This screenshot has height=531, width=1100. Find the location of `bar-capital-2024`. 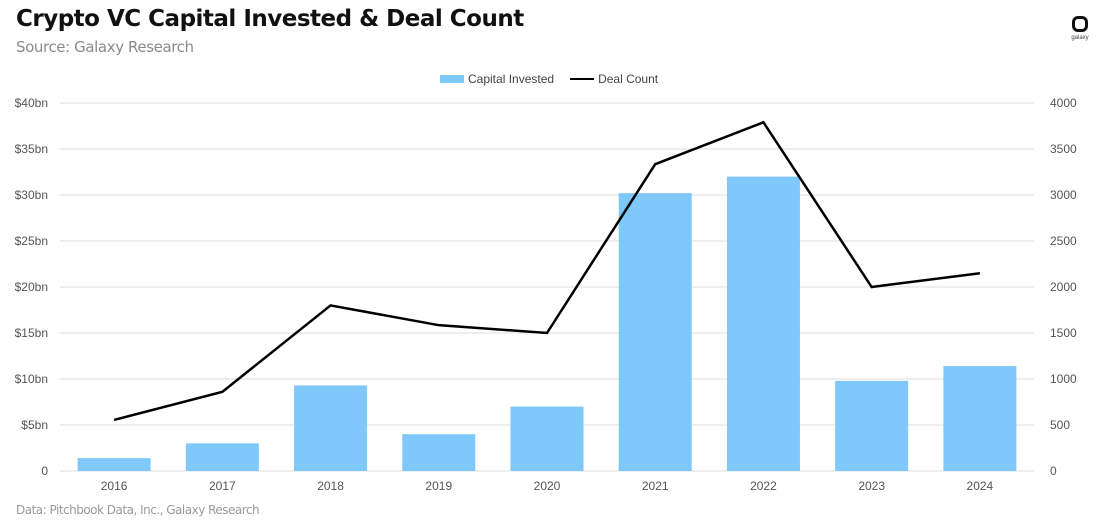

bar-capital-2024 is located at coordinates (980, 418).